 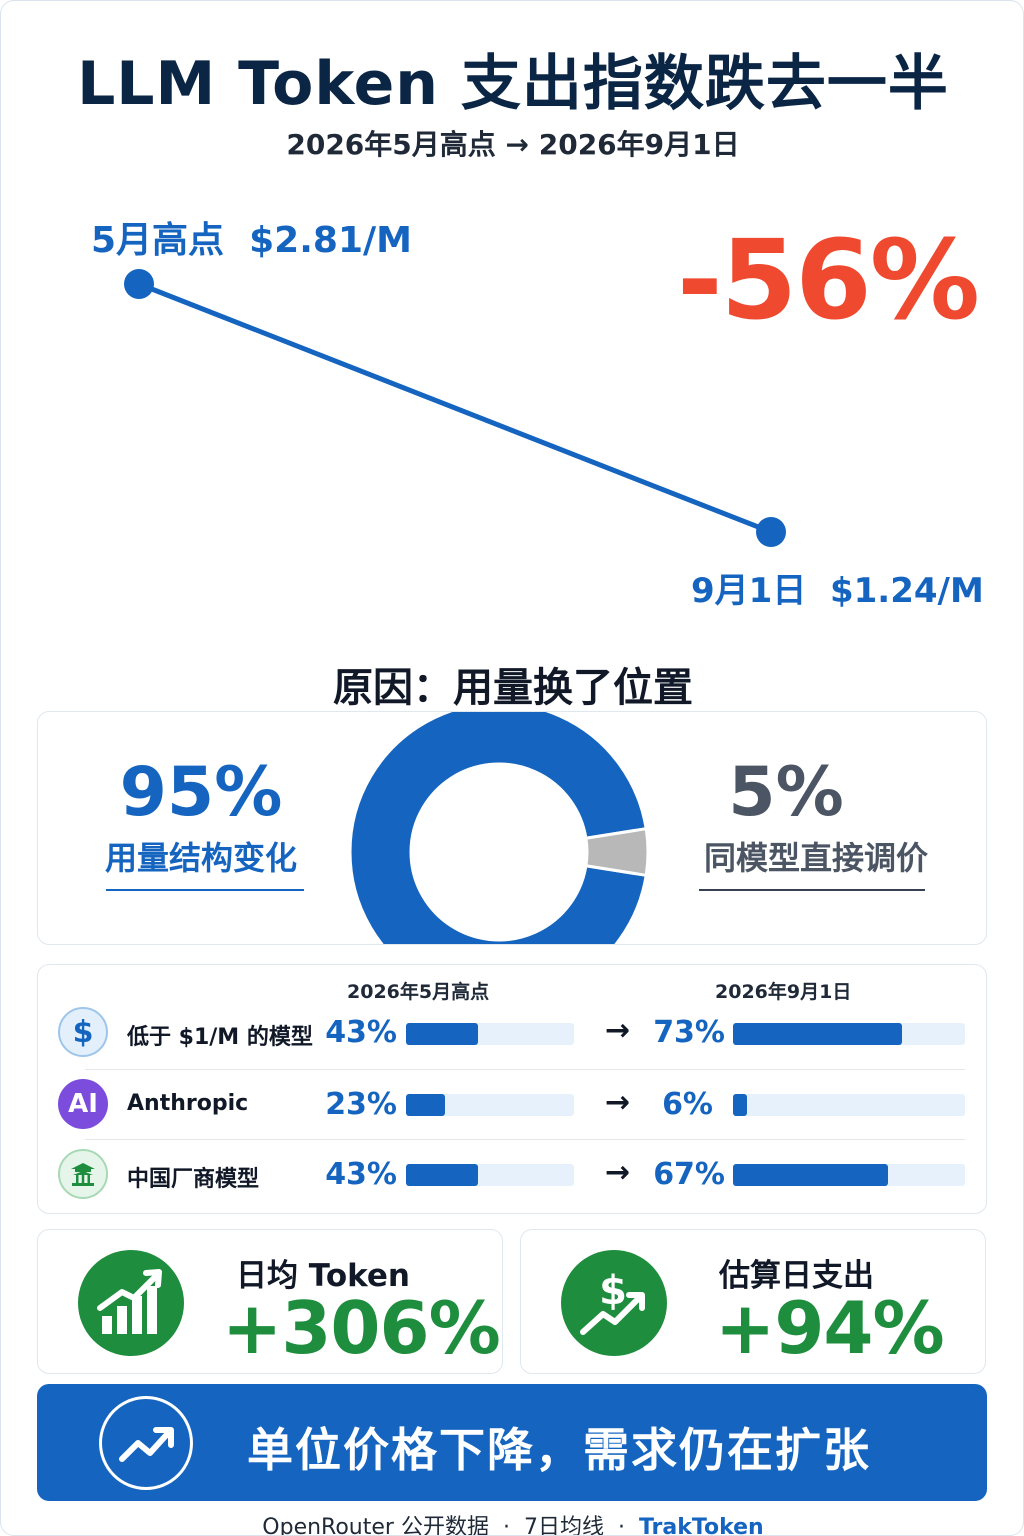 I want to click on trend-up-icon, so click(x=146, y=1443).